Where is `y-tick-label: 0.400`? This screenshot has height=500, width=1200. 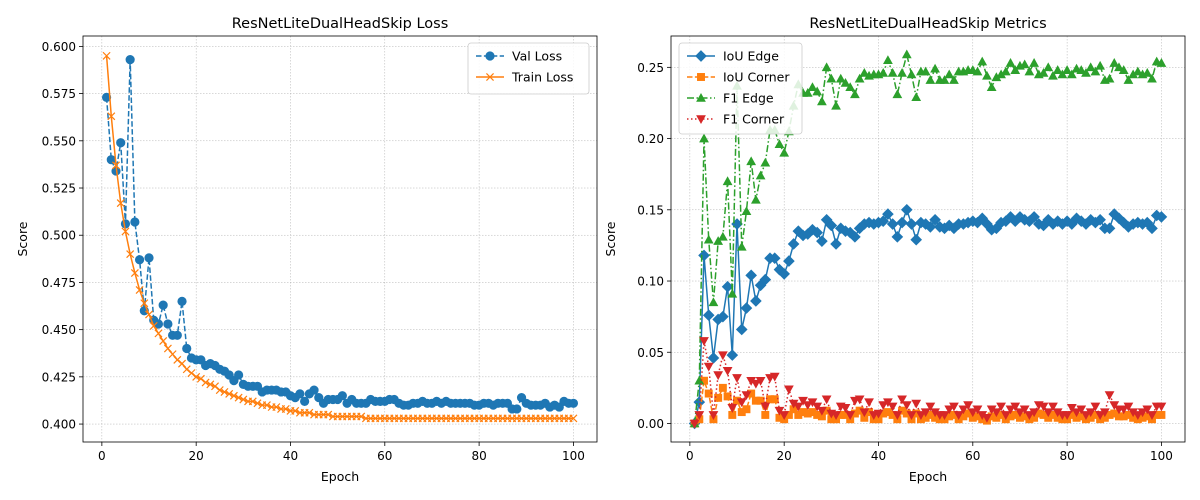 y-tick-label: 0.400 is located at coordinates (59, 425).